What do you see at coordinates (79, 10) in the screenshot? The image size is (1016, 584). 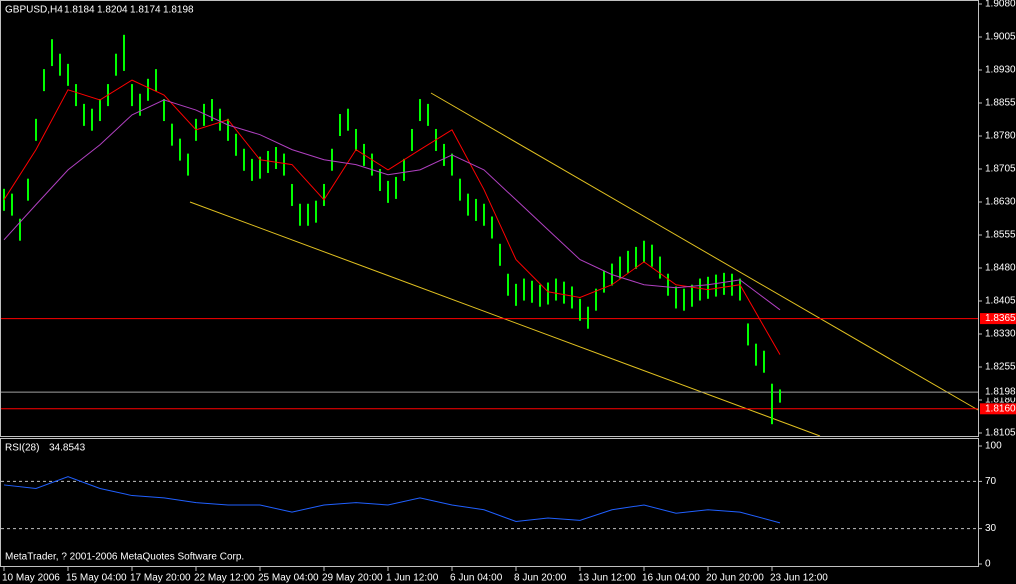 I see `last-open: 1.8184` at bounding box center [79, 10].